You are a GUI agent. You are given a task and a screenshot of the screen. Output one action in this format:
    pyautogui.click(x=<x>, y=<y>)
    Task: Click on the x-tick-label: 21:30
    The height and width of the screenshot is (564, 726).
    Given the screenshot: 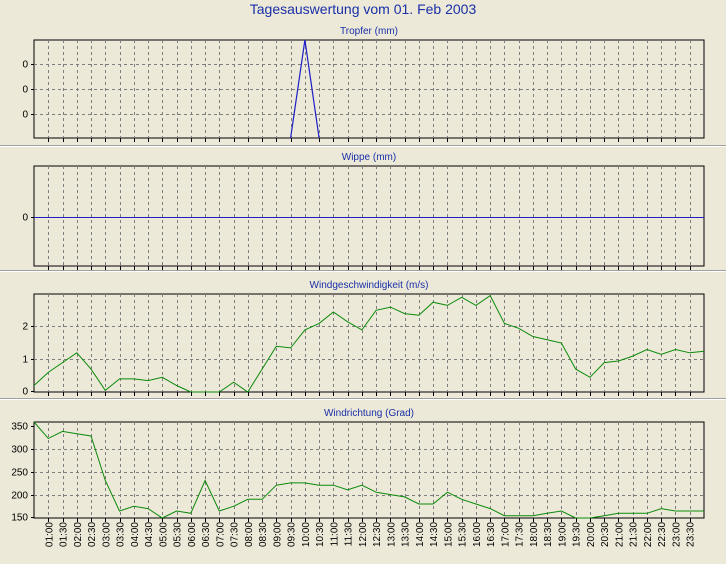 What is the action you would take?
    pyautogui.click(x=634, y=534)
    